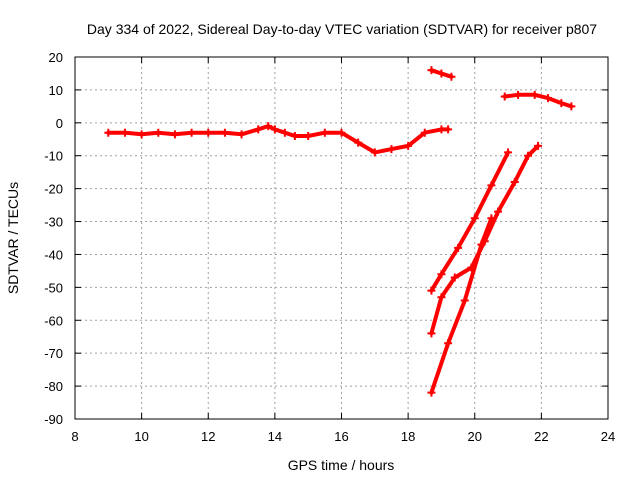 The height and width of the screenshot is (480, 640). What do you see at coordinates (208, 436) in the screenshot?
I see `x-tick-label: 12` at bounding box center [208, 436].